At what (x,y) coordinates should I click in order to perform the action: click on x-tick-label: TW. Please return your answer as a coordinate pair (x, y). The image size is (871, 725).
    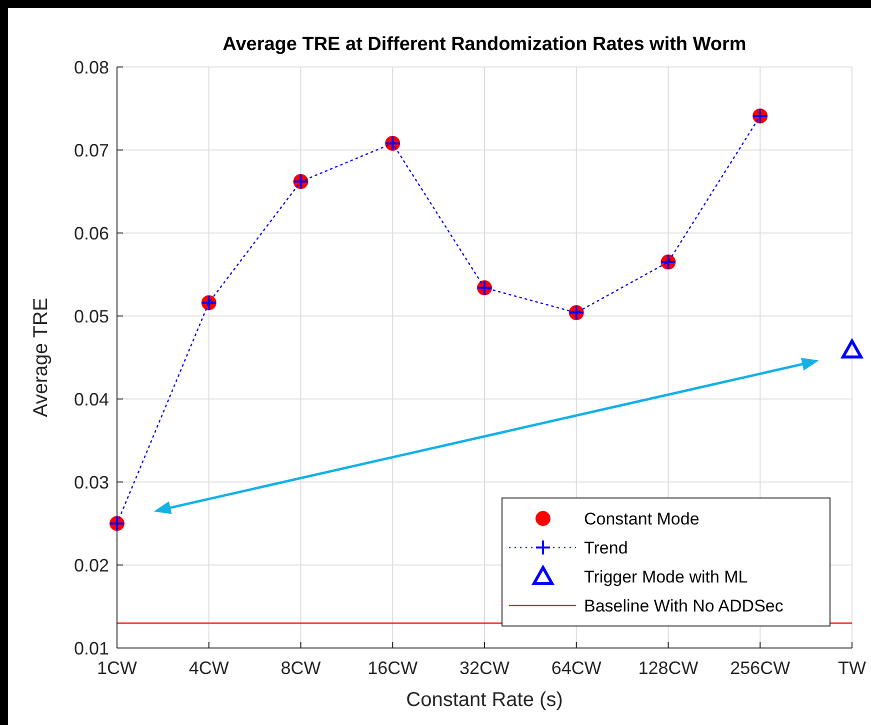
    Looking at the image, I should click on (852, 668).